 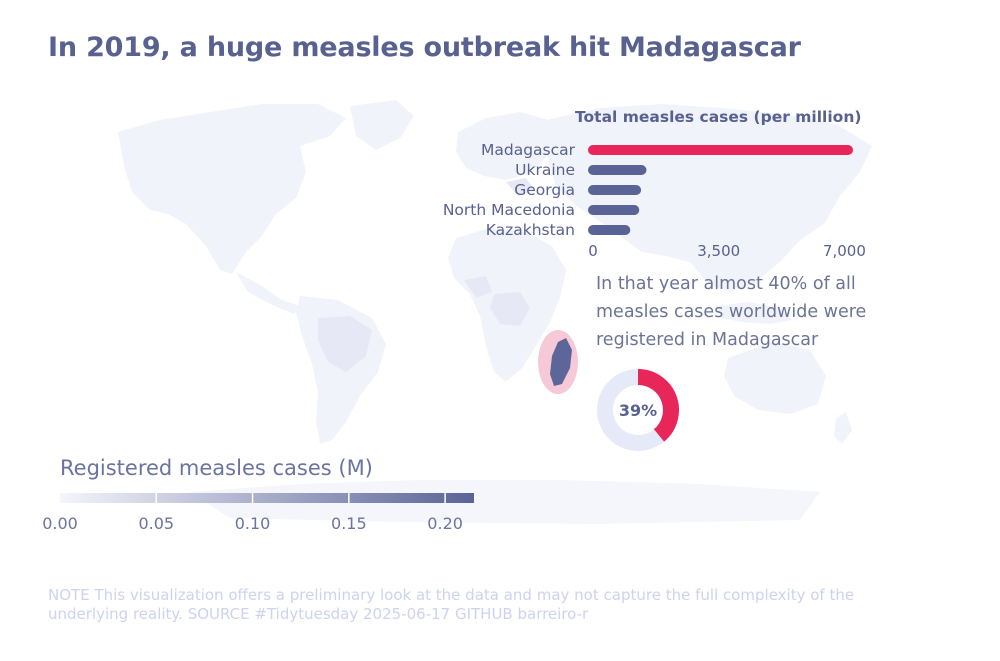 I want to click on map-central-america, so click(x=268, y=293).